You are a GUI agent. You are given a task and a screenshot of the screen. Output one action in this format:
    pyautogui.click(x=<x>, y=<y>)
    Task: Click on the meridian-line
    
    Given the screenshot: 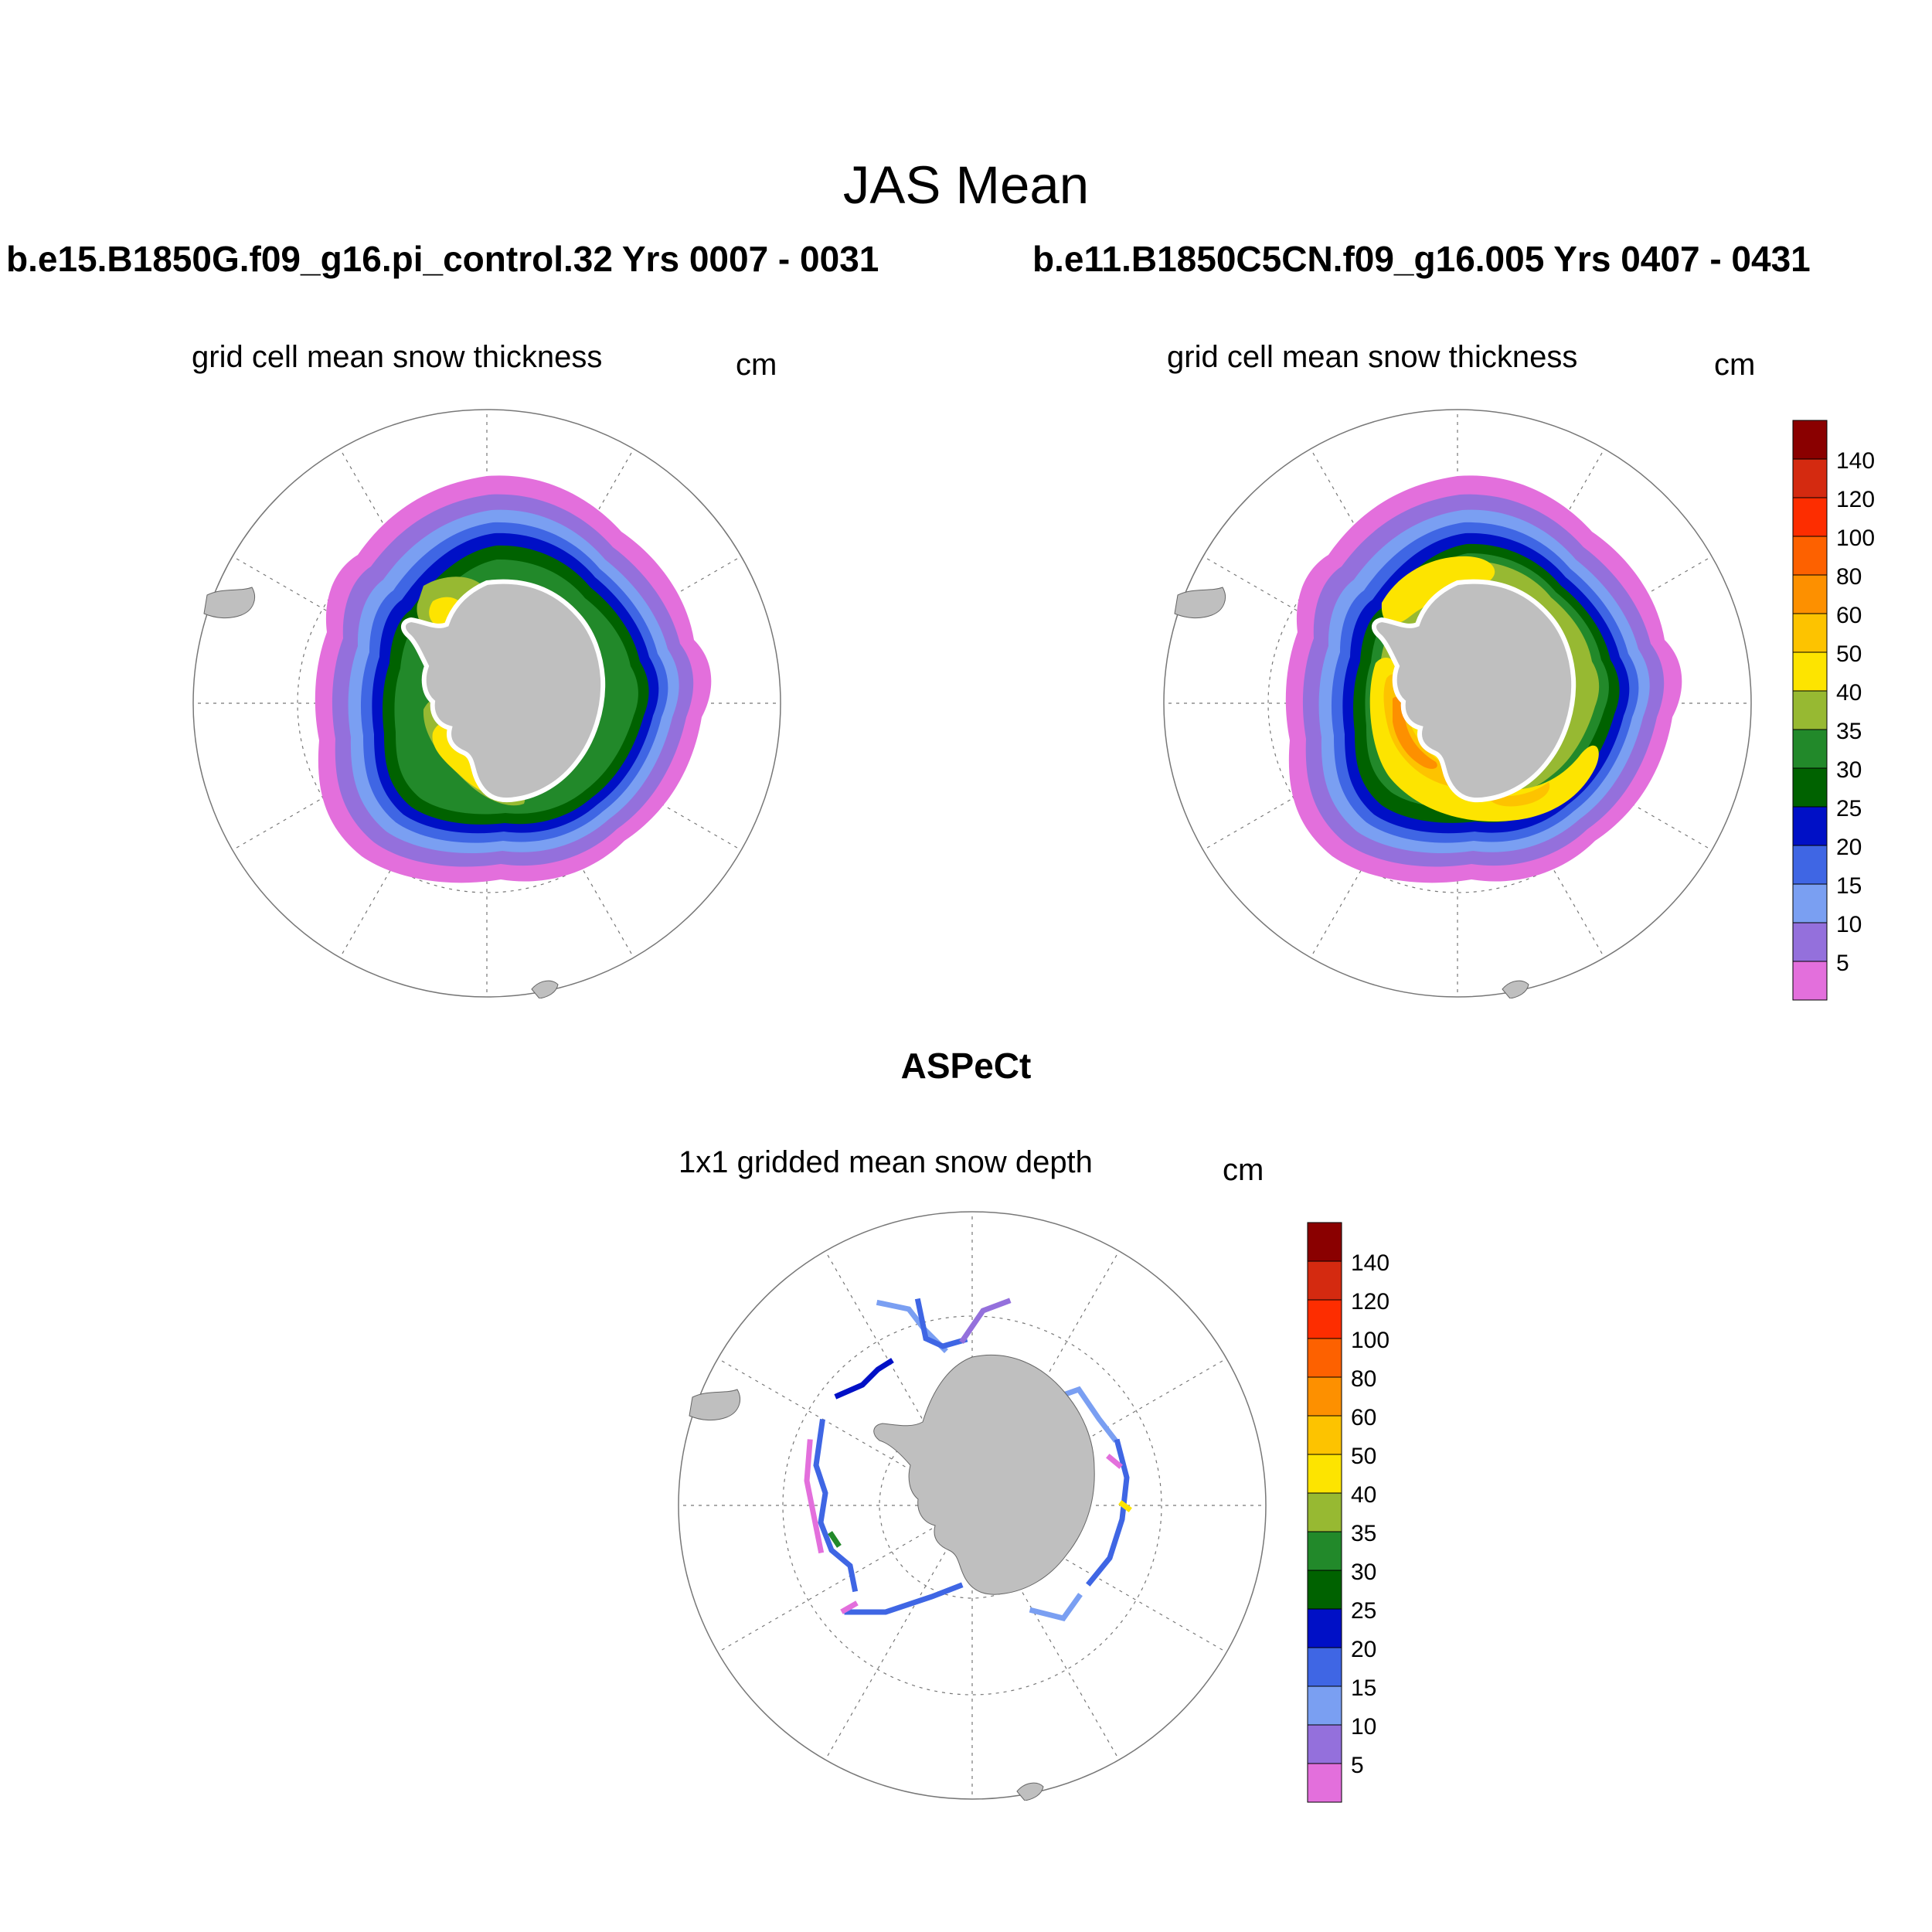 What is the action you would take?
    pyautogui.click(x=845, y=1579)
    